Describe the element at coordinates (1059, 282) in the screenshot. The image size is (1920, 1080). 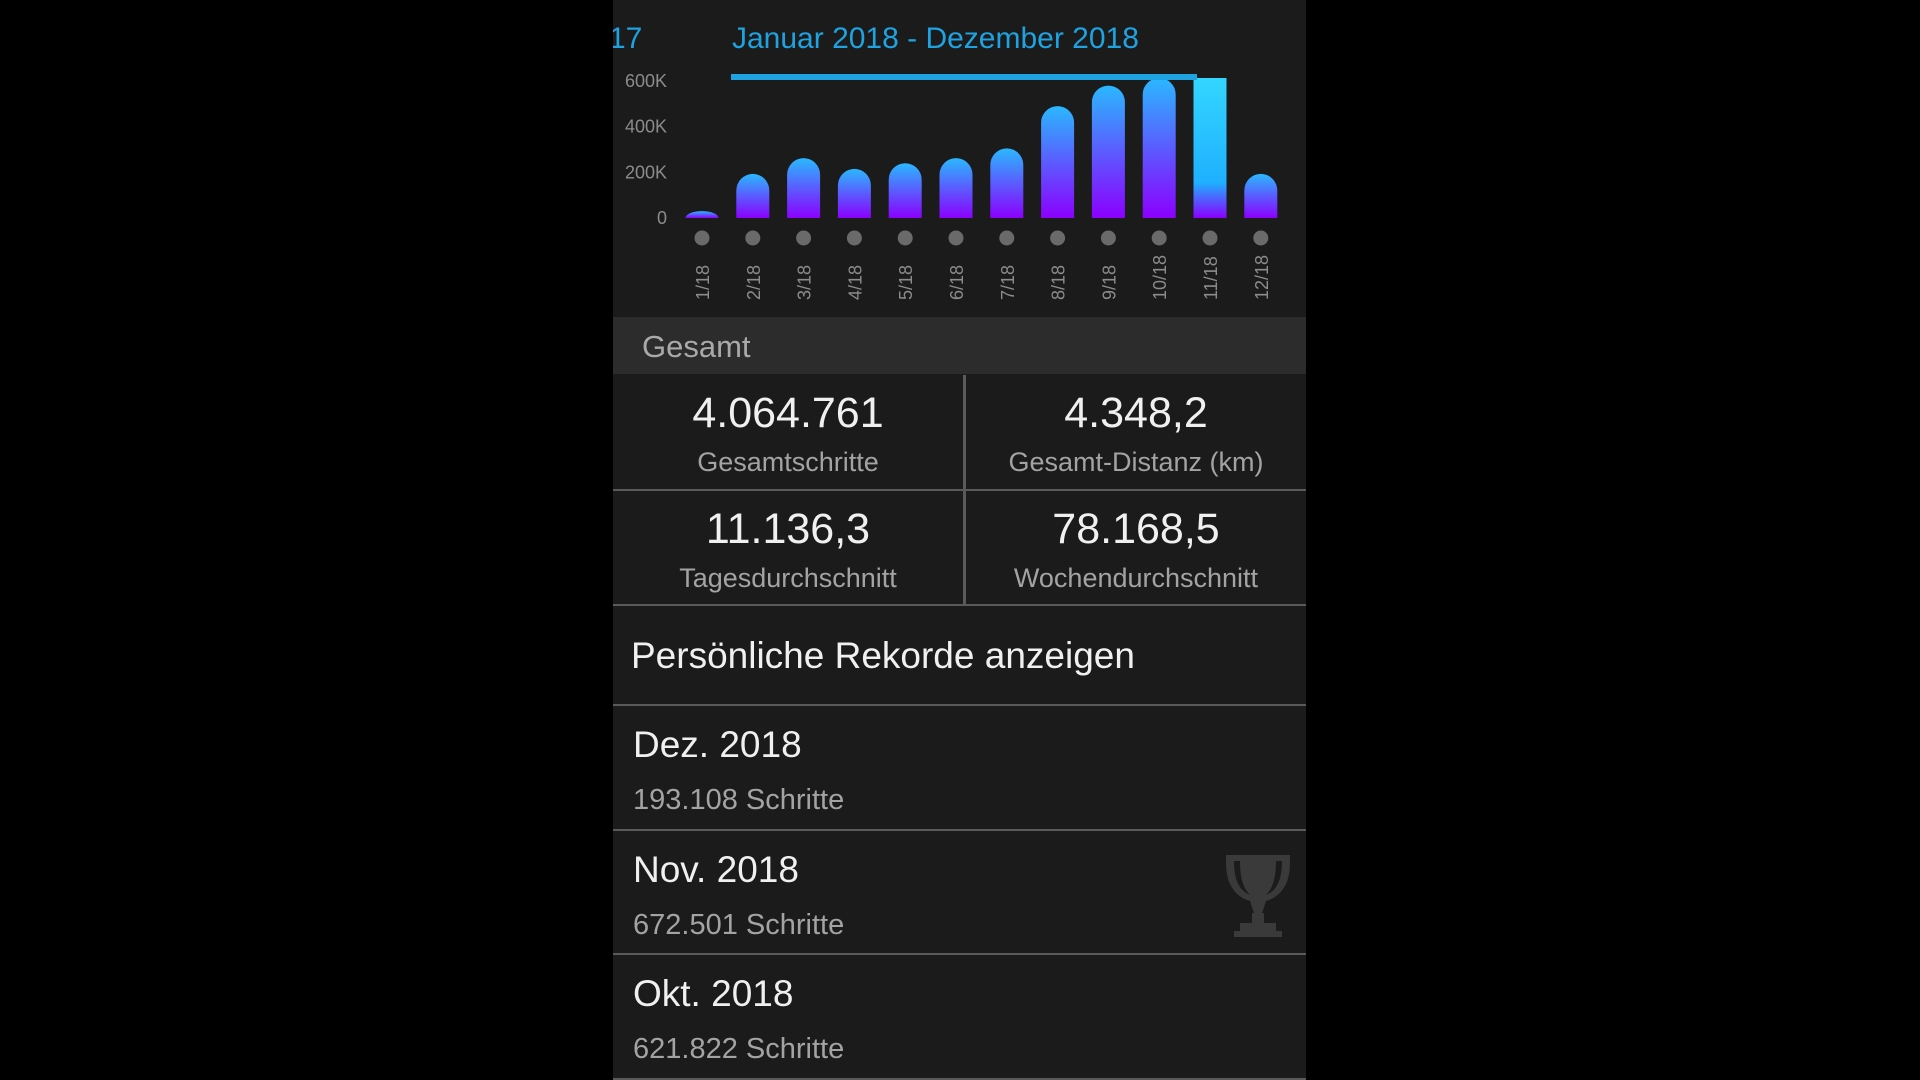
I see `x-tick-label: 8/18` at that location.